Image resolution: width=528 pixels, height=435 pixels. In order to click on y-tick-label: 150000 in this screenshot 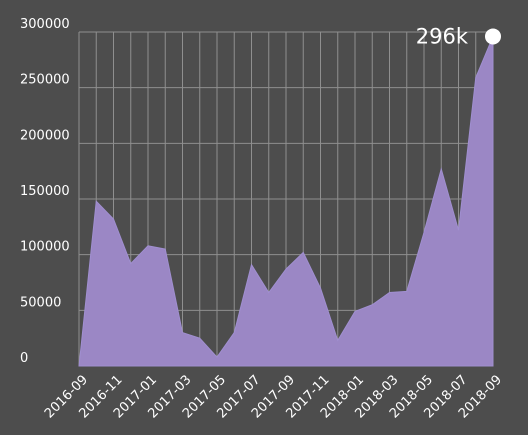, I will do `click(45, 191)`.